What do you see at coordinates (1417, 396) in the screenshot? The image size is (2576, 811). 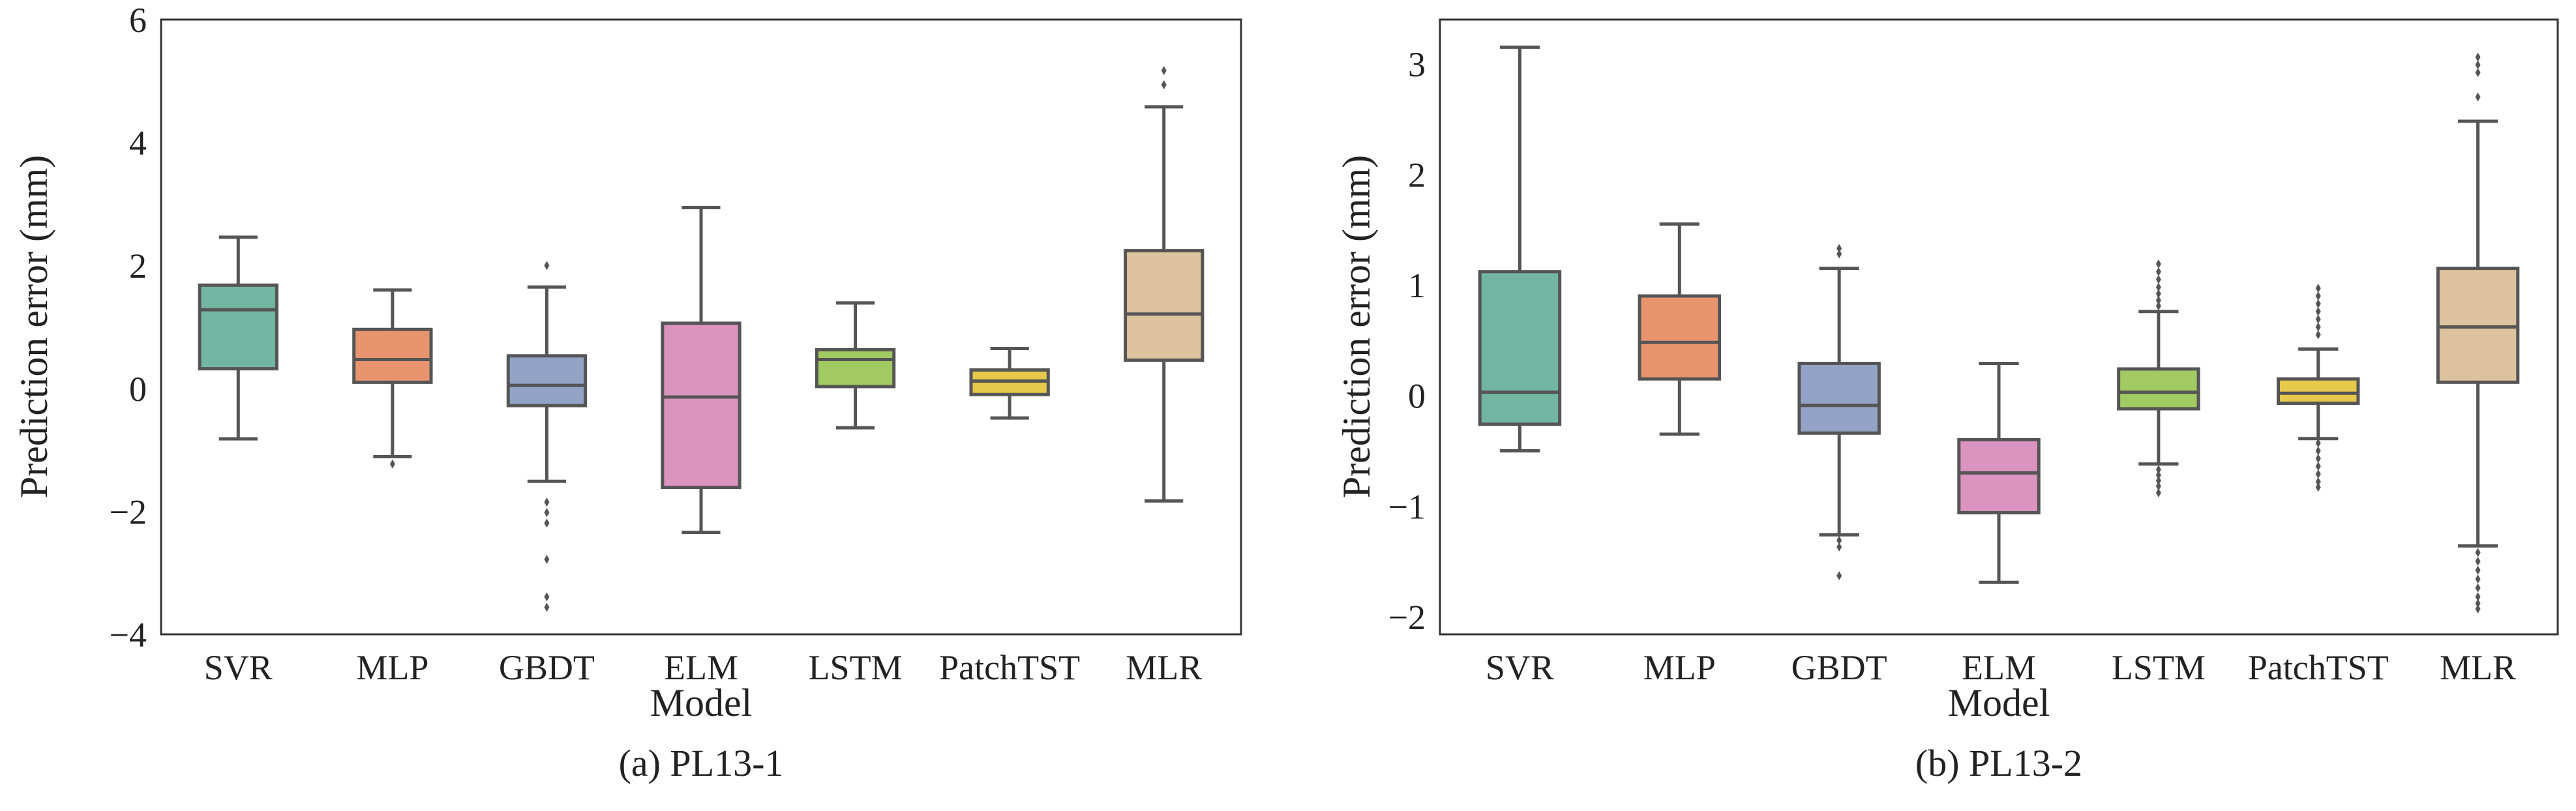 I see `y-tick-label: 0` at bounding box center [1417, 396].